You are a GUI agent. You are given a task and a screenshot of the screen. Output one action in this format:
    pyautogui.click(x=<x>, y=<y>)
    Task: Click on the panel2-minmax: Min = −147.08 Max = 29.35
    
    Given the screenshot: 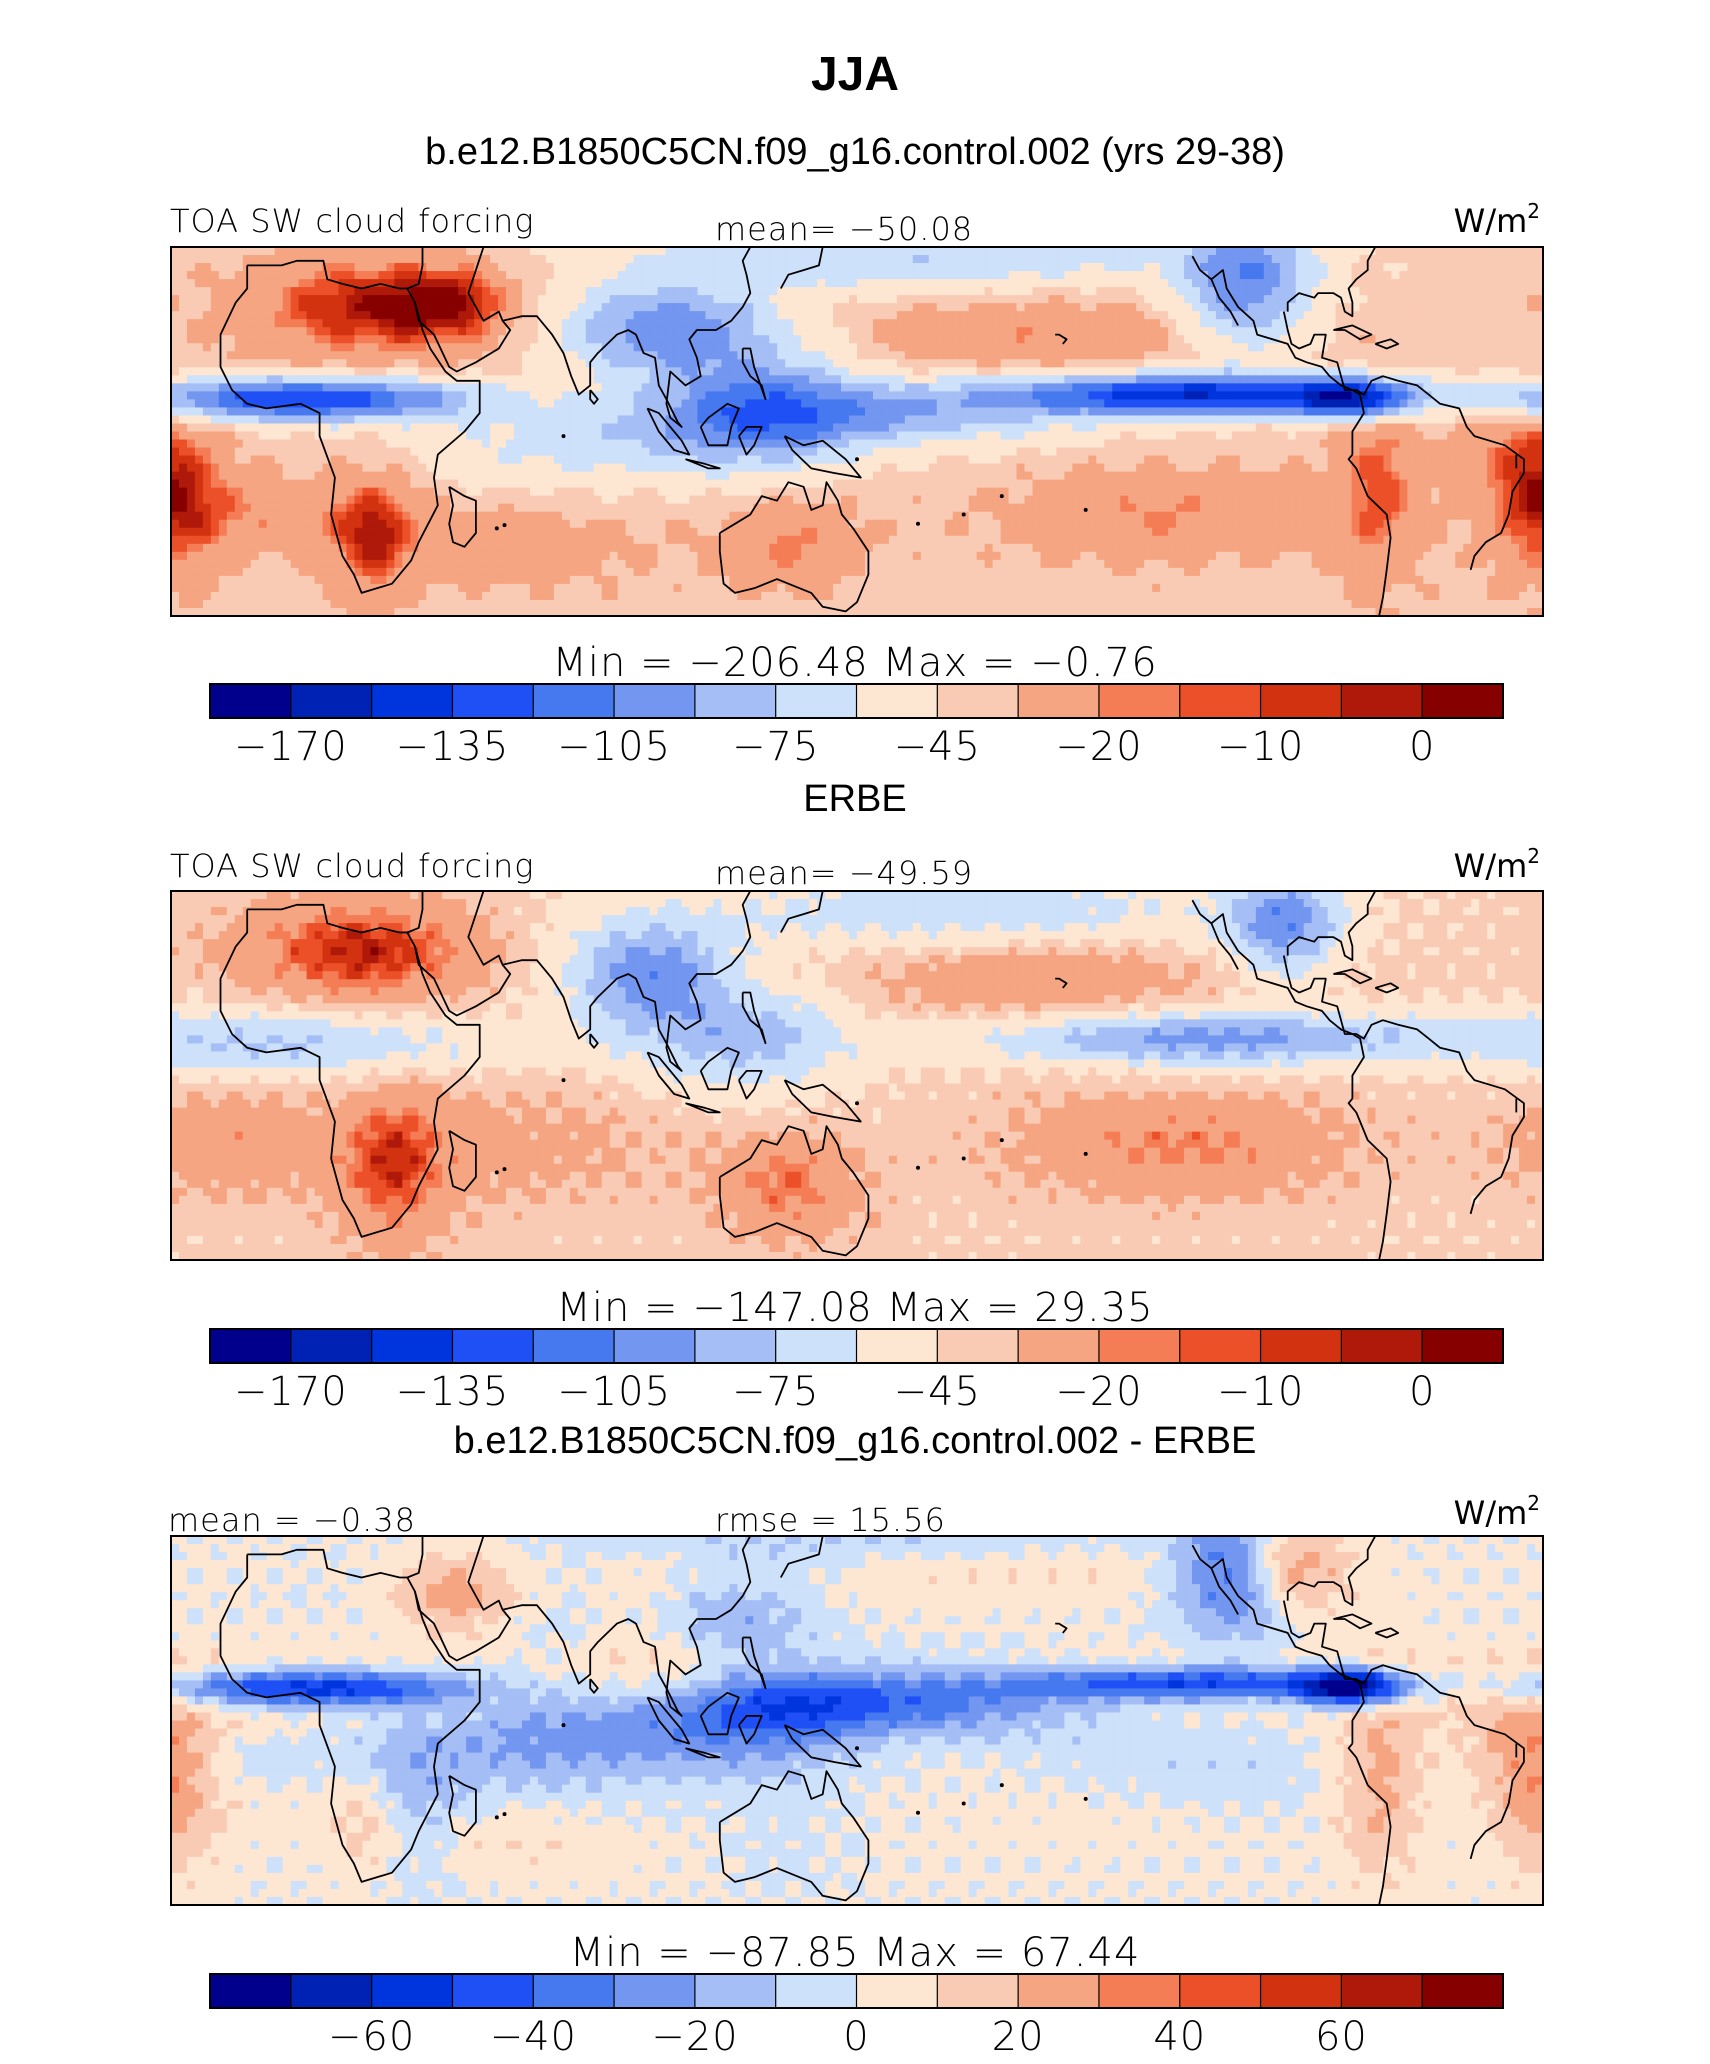 What is the action you would take?
    pyautogui.click(x=854, y=1308)
    